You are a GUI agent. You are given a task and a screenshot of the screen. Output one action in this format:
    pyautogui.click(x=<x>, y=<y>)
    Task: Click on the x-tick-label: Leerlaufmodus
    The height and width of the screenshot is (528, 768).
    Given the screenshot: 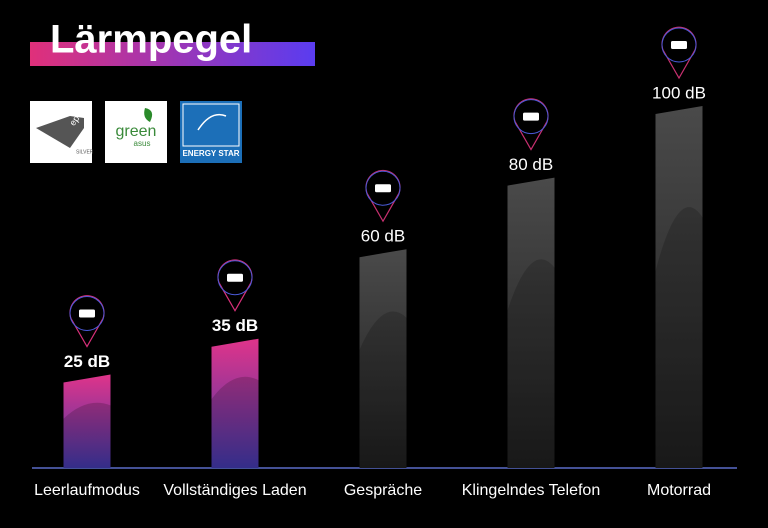 What is the action you would take?
    pyautogui.click(x=87, y=490)
    